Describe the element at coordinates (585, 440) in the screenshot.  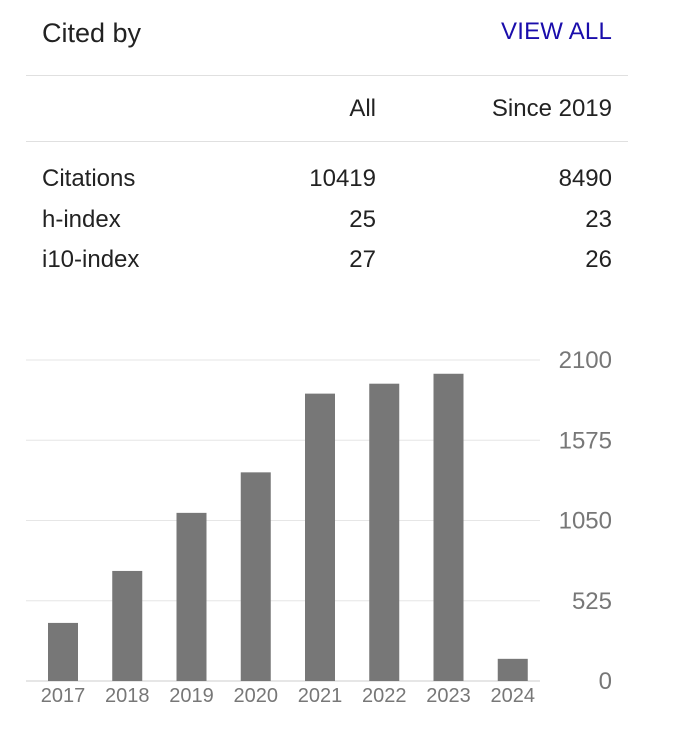
I see `y-tick-label: 1575` at that location.